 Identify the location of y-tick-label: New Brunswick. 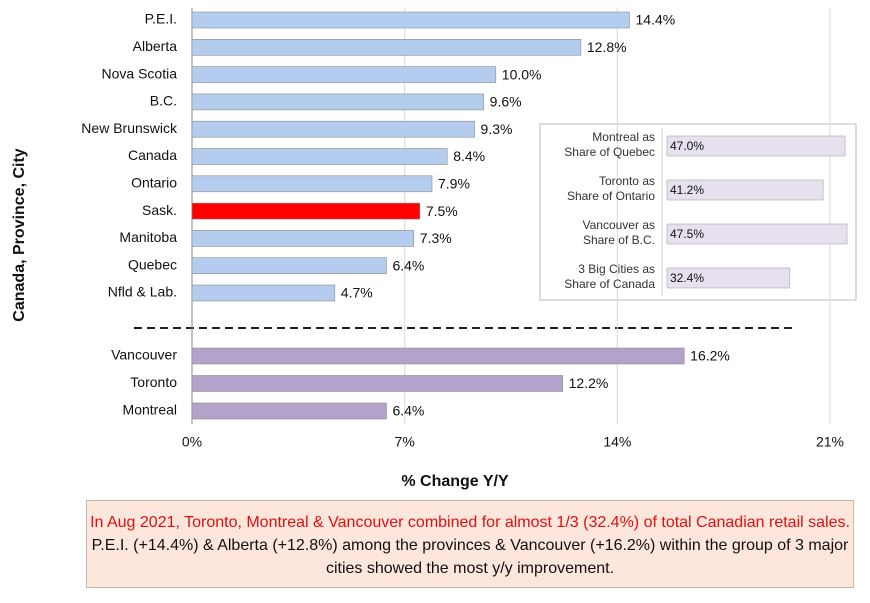
(129, 128).